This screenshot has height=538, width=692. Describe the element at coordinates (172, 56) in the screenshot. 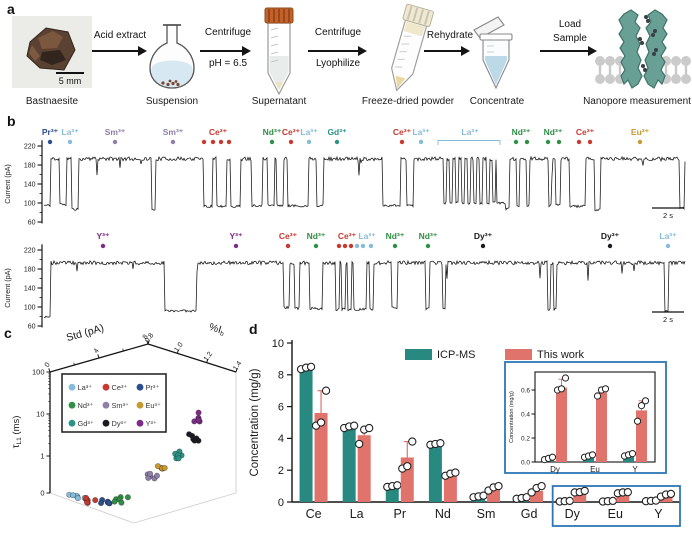

I see `suspension-flask-icon` at that location.